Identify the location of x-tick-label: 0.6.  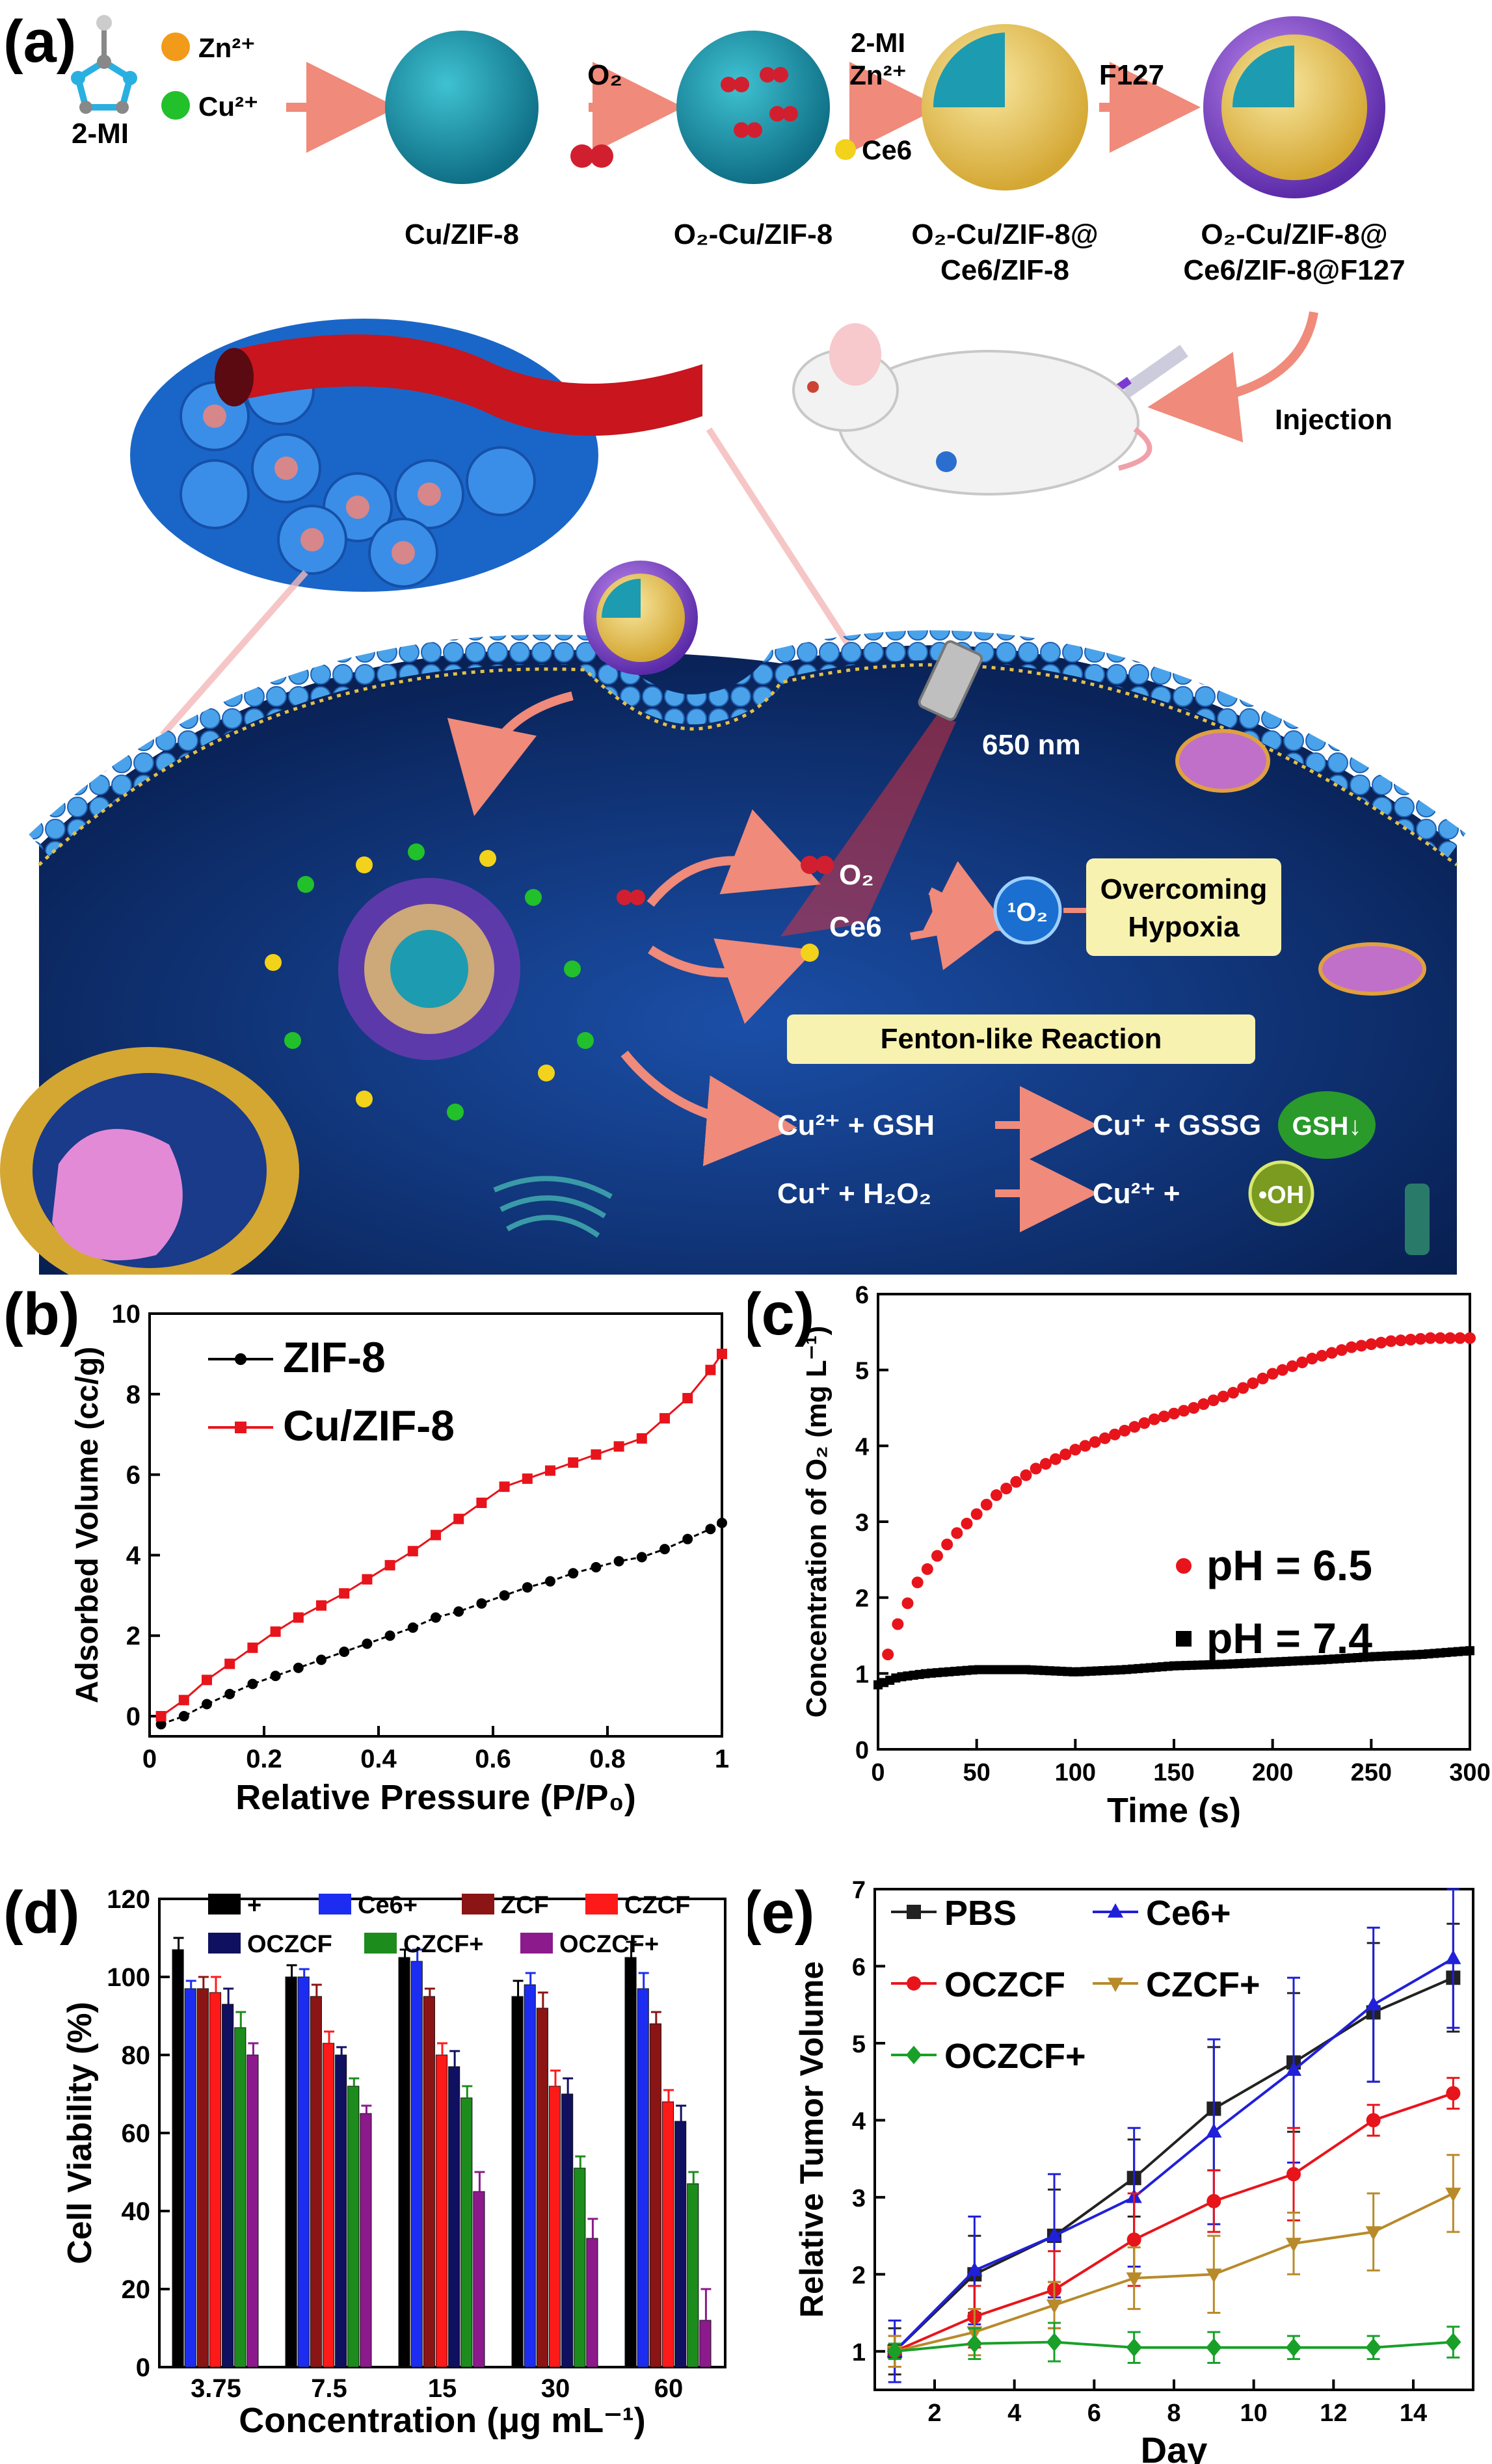
(493, 1759).